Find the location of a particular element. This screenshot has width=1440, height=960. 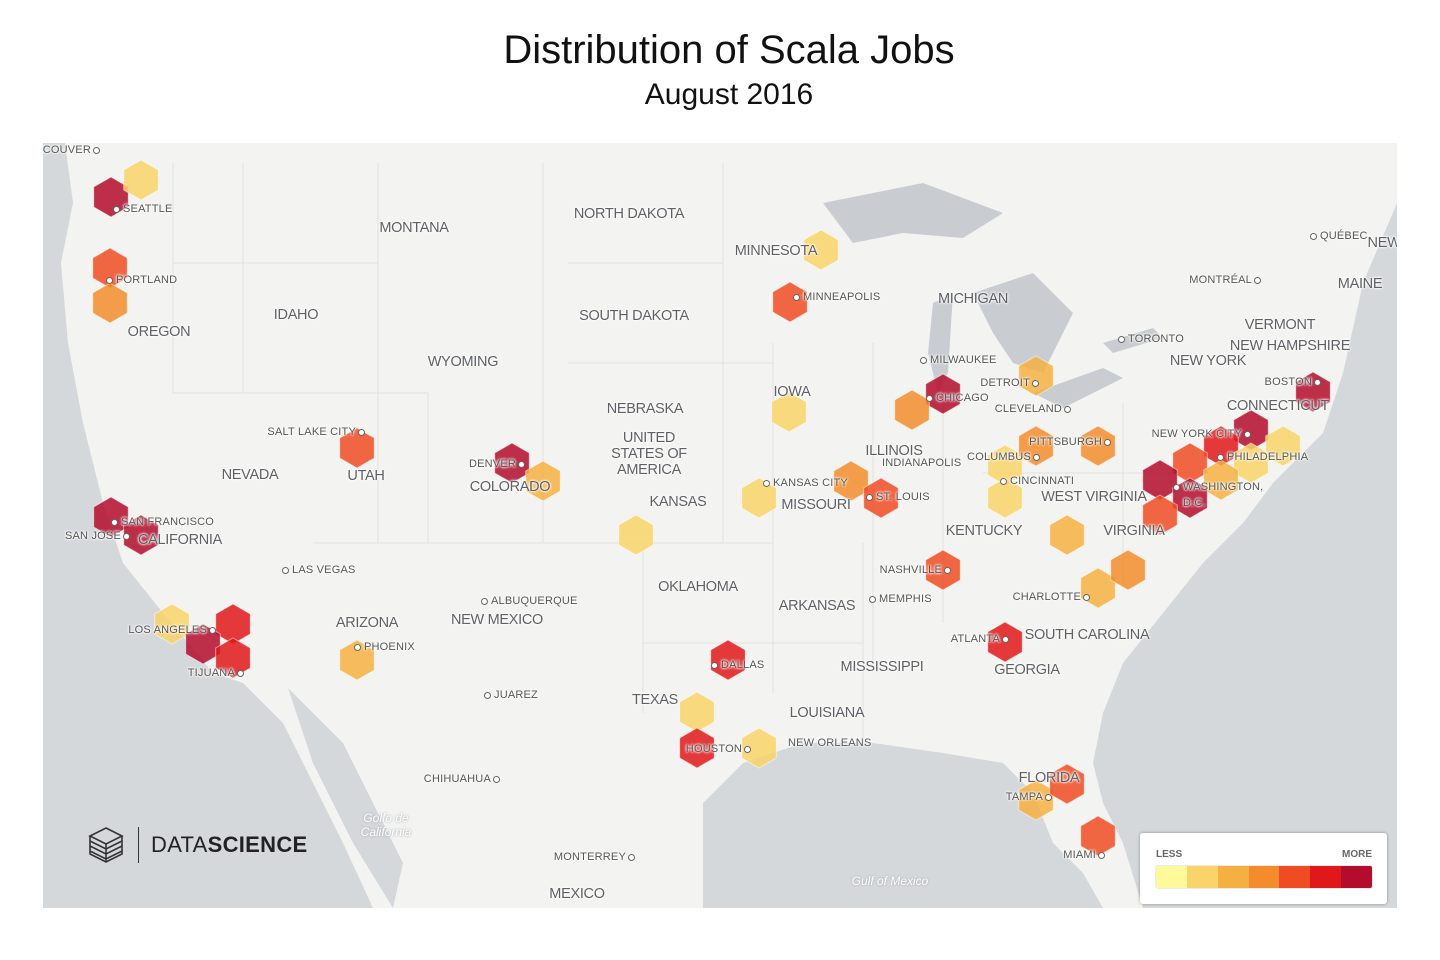

city-label: DETROIT is located at coordinates (1005, 383).